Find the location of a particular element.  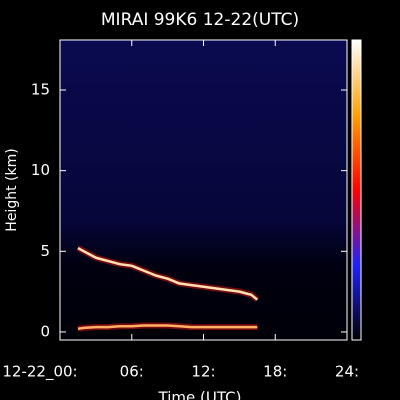

x-tick-label: 18: is located at coordinates (275, 372).